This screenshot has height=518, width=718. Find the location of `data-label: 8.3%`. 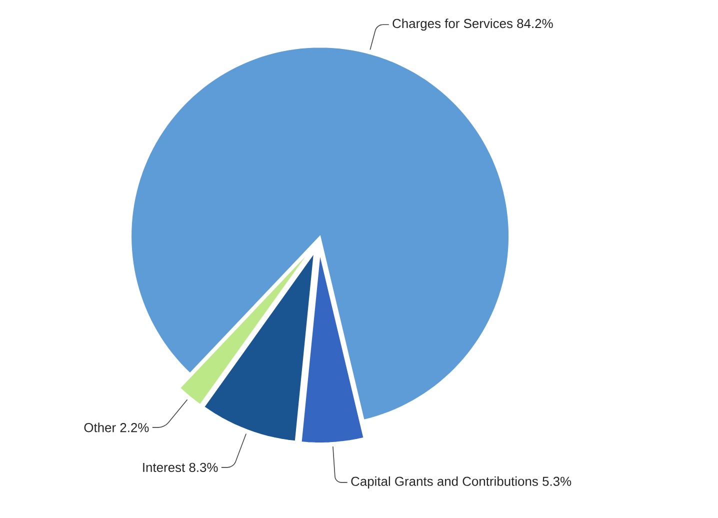

data-label: 8.3% is located at coordinates (203, 467).